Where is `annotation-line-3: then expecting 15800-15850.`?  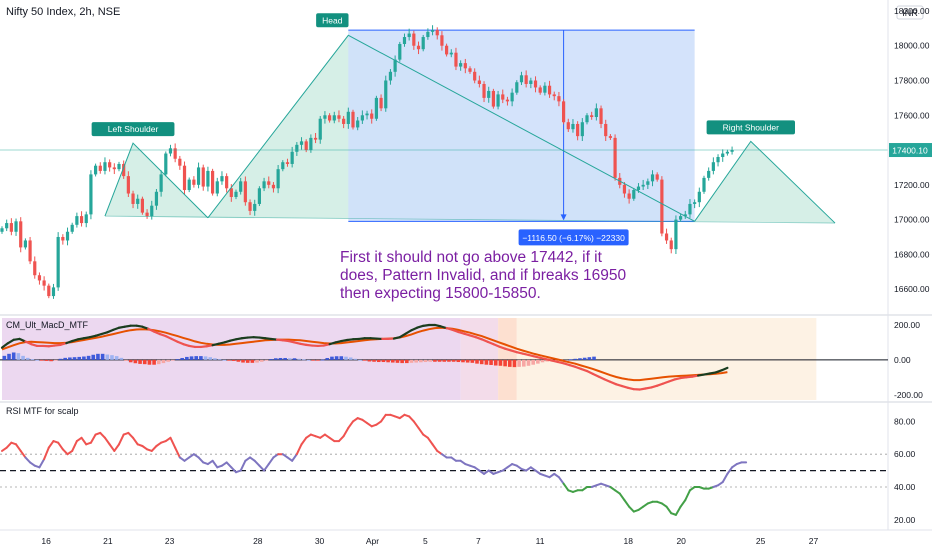
annotation-line-3: then expecting 15800-15850. is located at coordinates (440, 293).